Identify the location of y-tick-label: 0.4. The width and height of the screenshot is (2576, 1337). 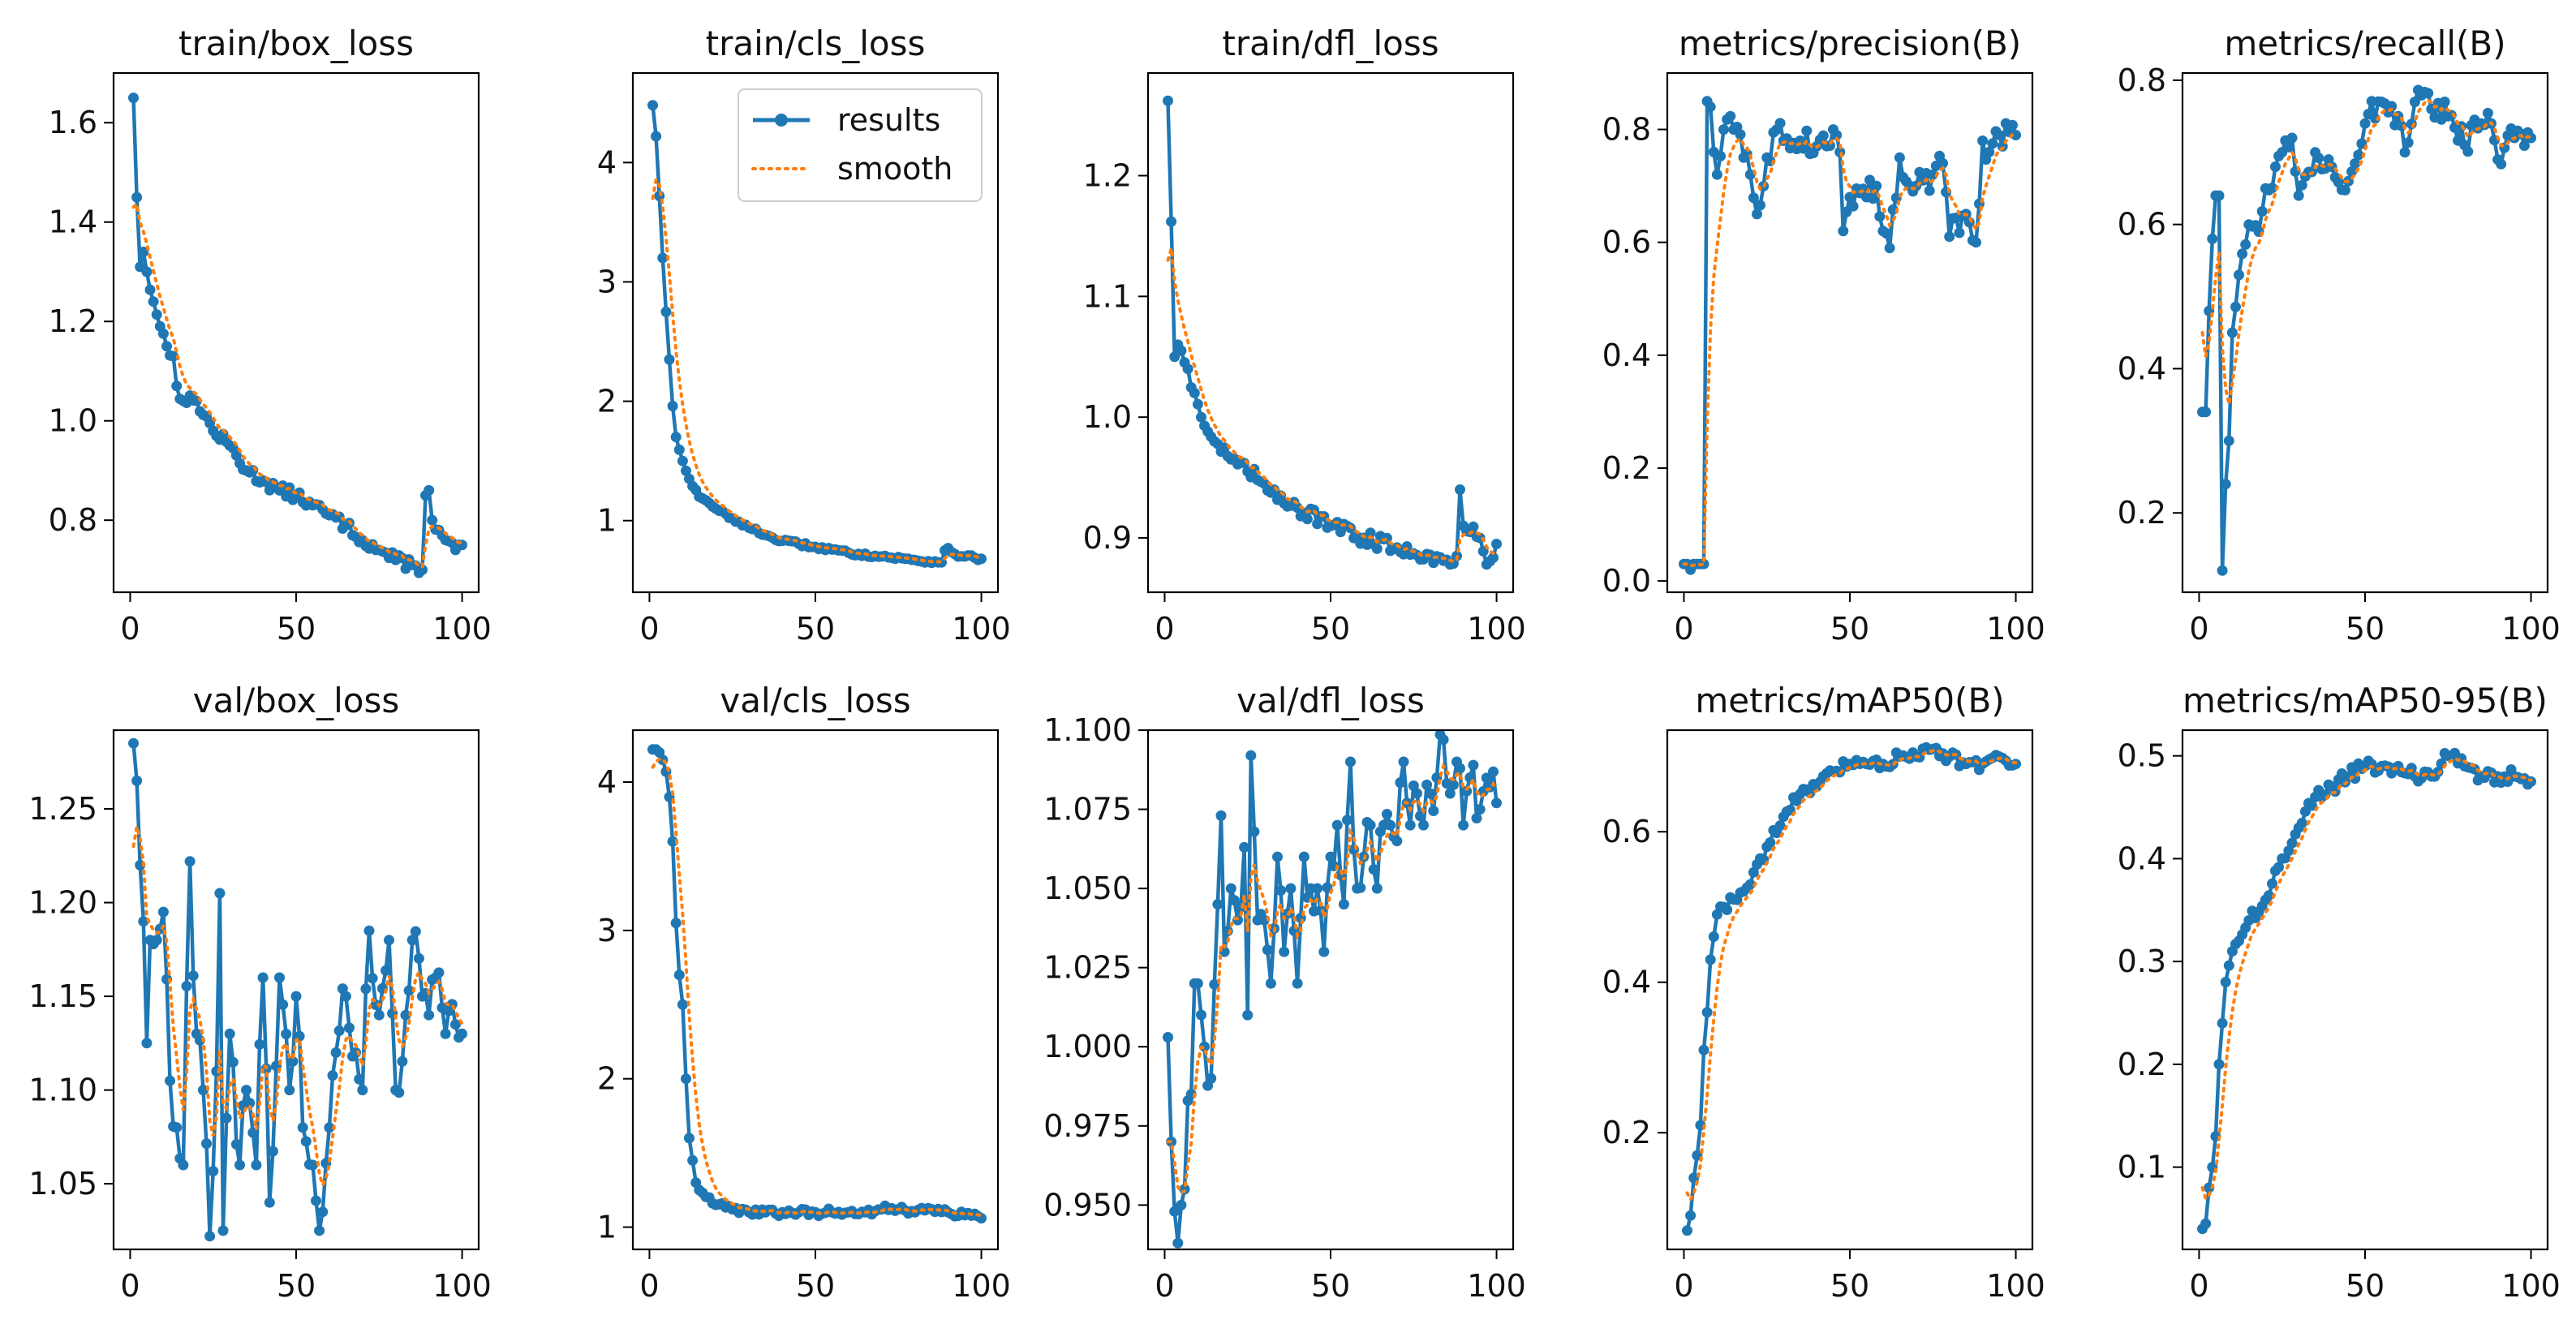
(2142, 368).